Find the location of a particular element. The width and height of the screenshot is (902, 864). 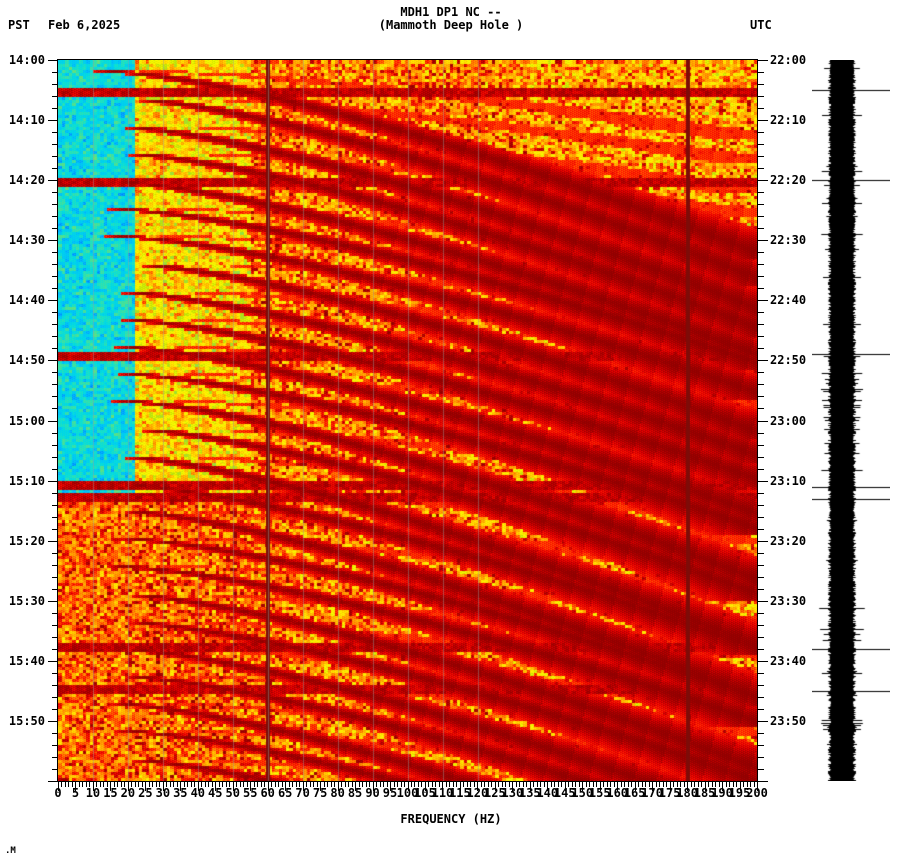

plot-frame-bottom is located at coordinates (407, 781).